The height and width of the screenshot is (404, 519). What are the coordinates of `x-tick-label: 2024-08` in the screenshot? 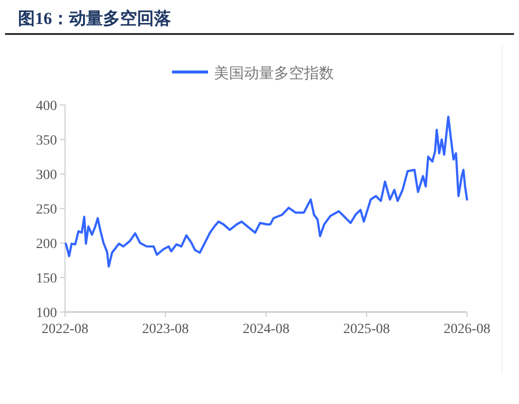 It's located at (266, 329).